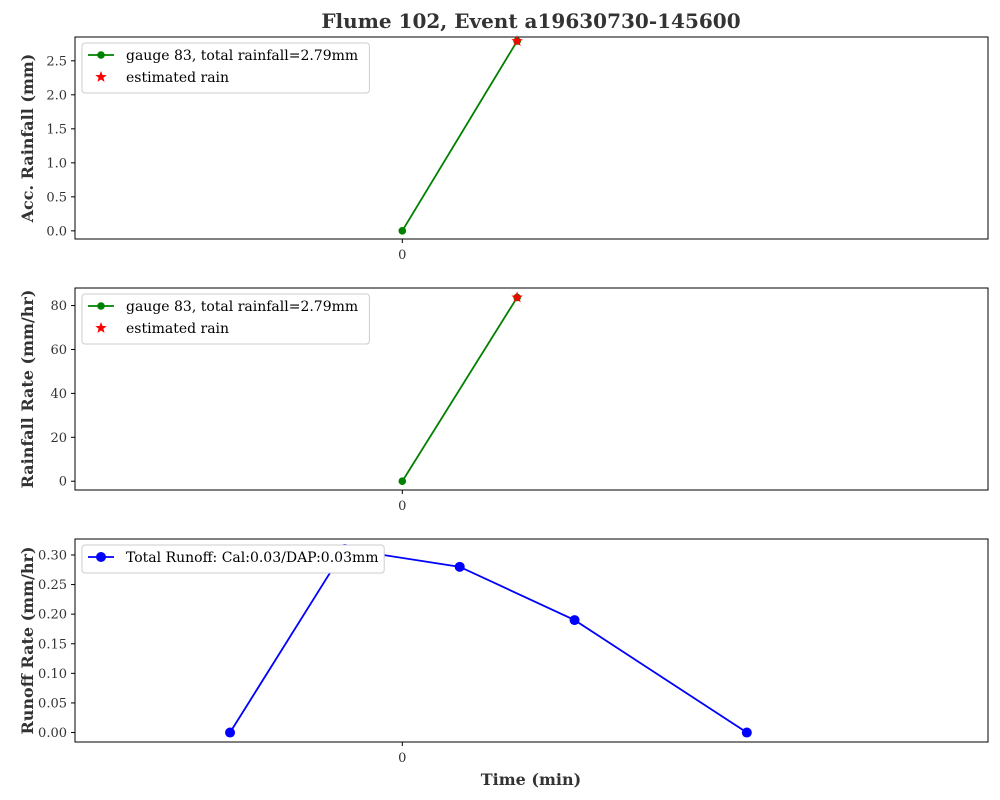  Describe the element at coordinates (58, 394) in the screenshot. I see `y-tick-label: 40` at that location.